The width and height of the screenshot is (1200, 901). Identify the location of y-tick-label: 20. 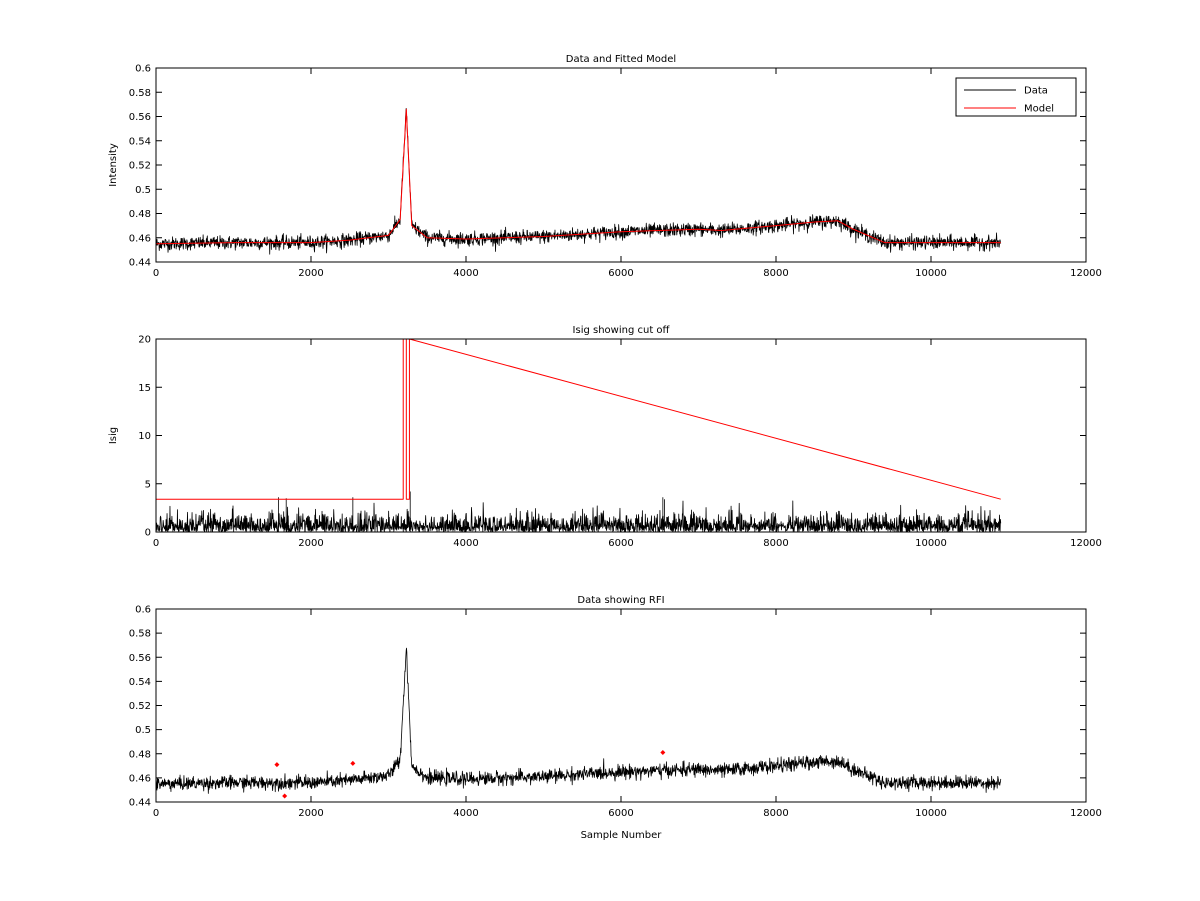
(144, 340).